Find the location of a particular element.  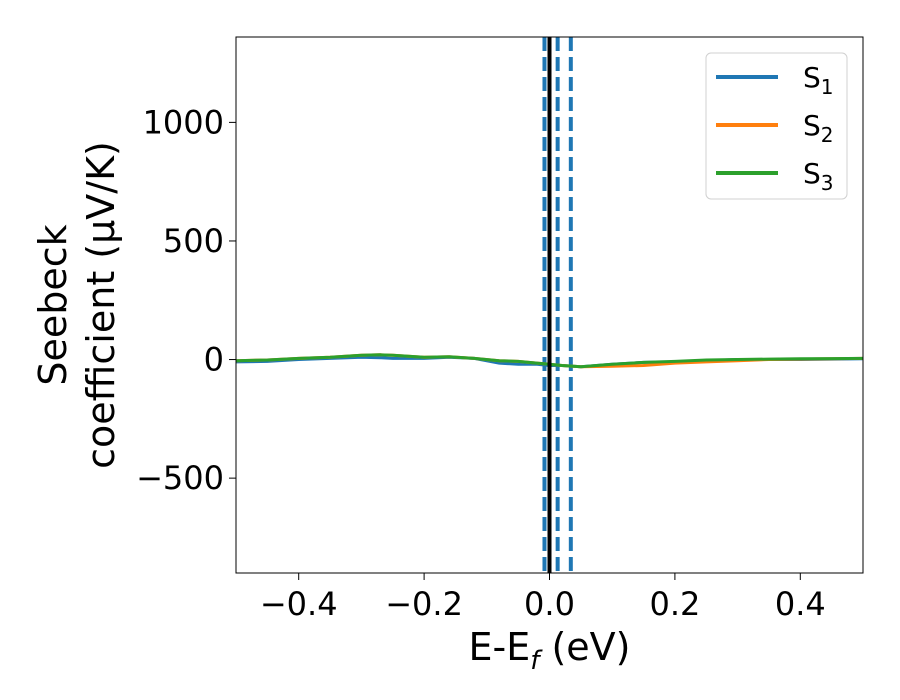

x-tick-label: −0.4 is located at coordinates (299, 604).